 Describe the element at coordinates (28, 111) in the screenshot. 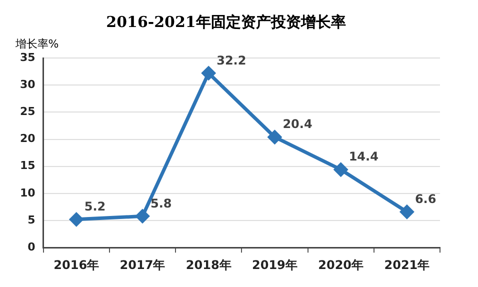

I see `y-tick-label: 25` at that location.